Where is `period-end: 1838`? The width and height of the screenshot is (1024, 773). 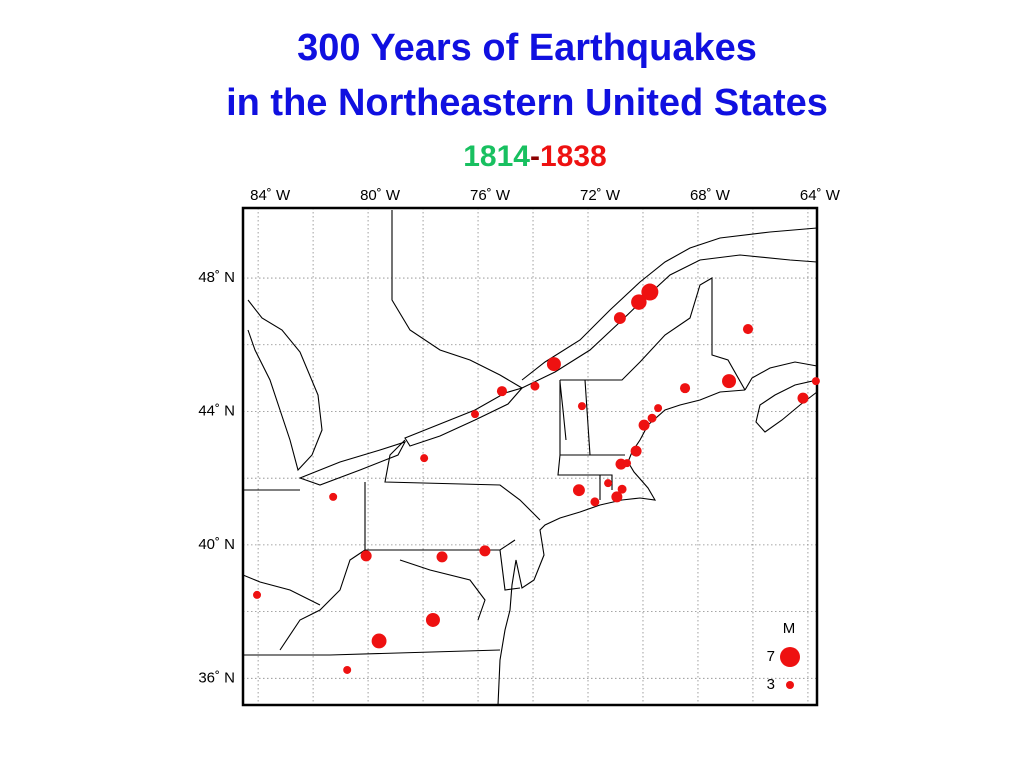
period-end: 1838 is located at coordinates (573, 156).